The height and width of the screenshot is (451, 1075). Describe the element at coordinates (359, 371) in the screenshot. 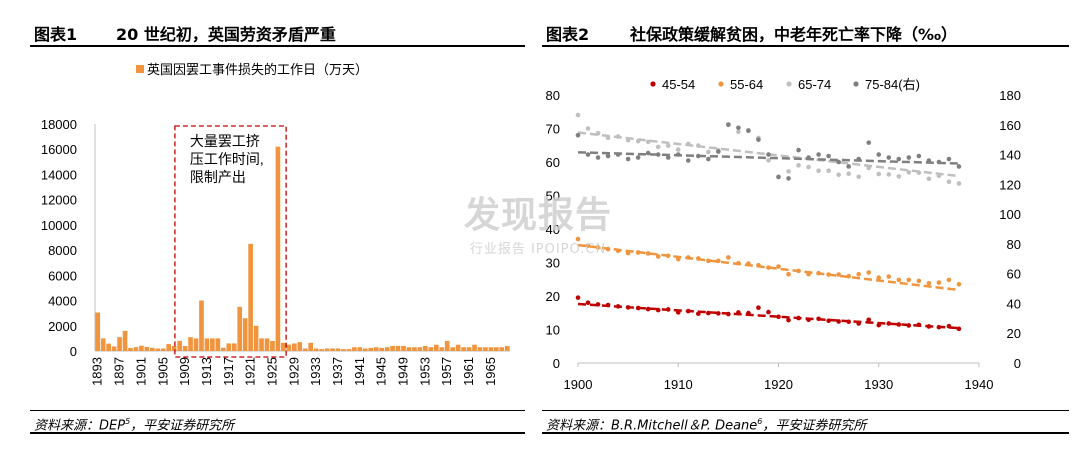

I see `chart1-xtick-label: 1941` at that location.